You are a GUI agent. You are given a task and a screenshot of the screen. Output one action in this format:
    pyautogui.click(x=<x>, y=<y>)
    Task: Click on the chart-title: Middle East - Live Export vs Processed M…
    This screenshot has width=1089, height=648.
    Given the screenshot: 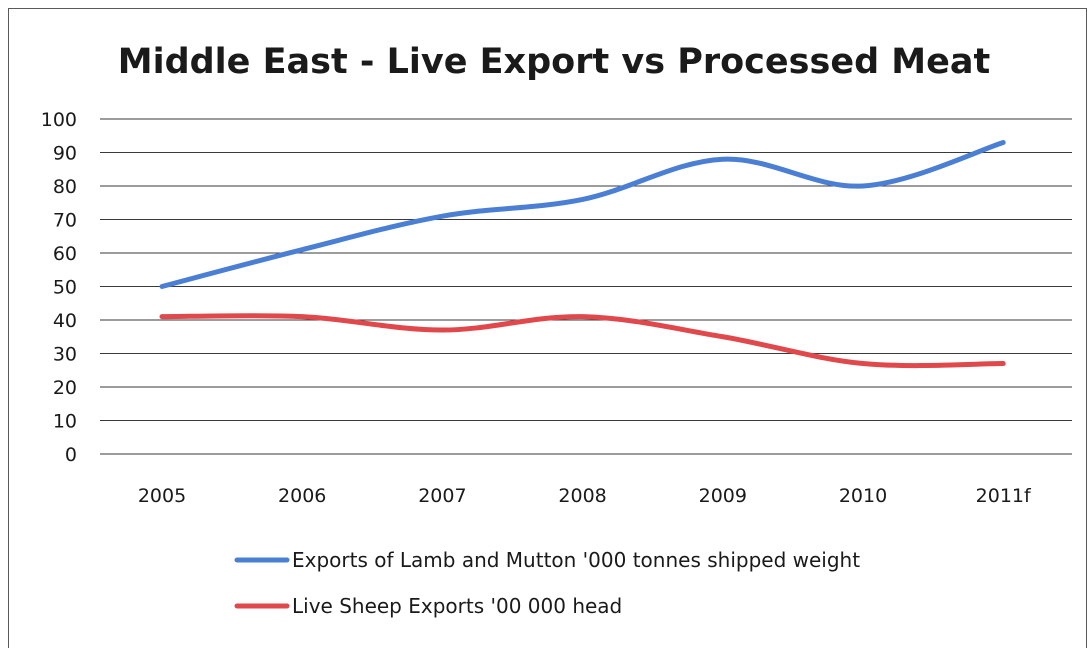 What is the action you would take?
    pyautogui.click(x=554, y=62)
    